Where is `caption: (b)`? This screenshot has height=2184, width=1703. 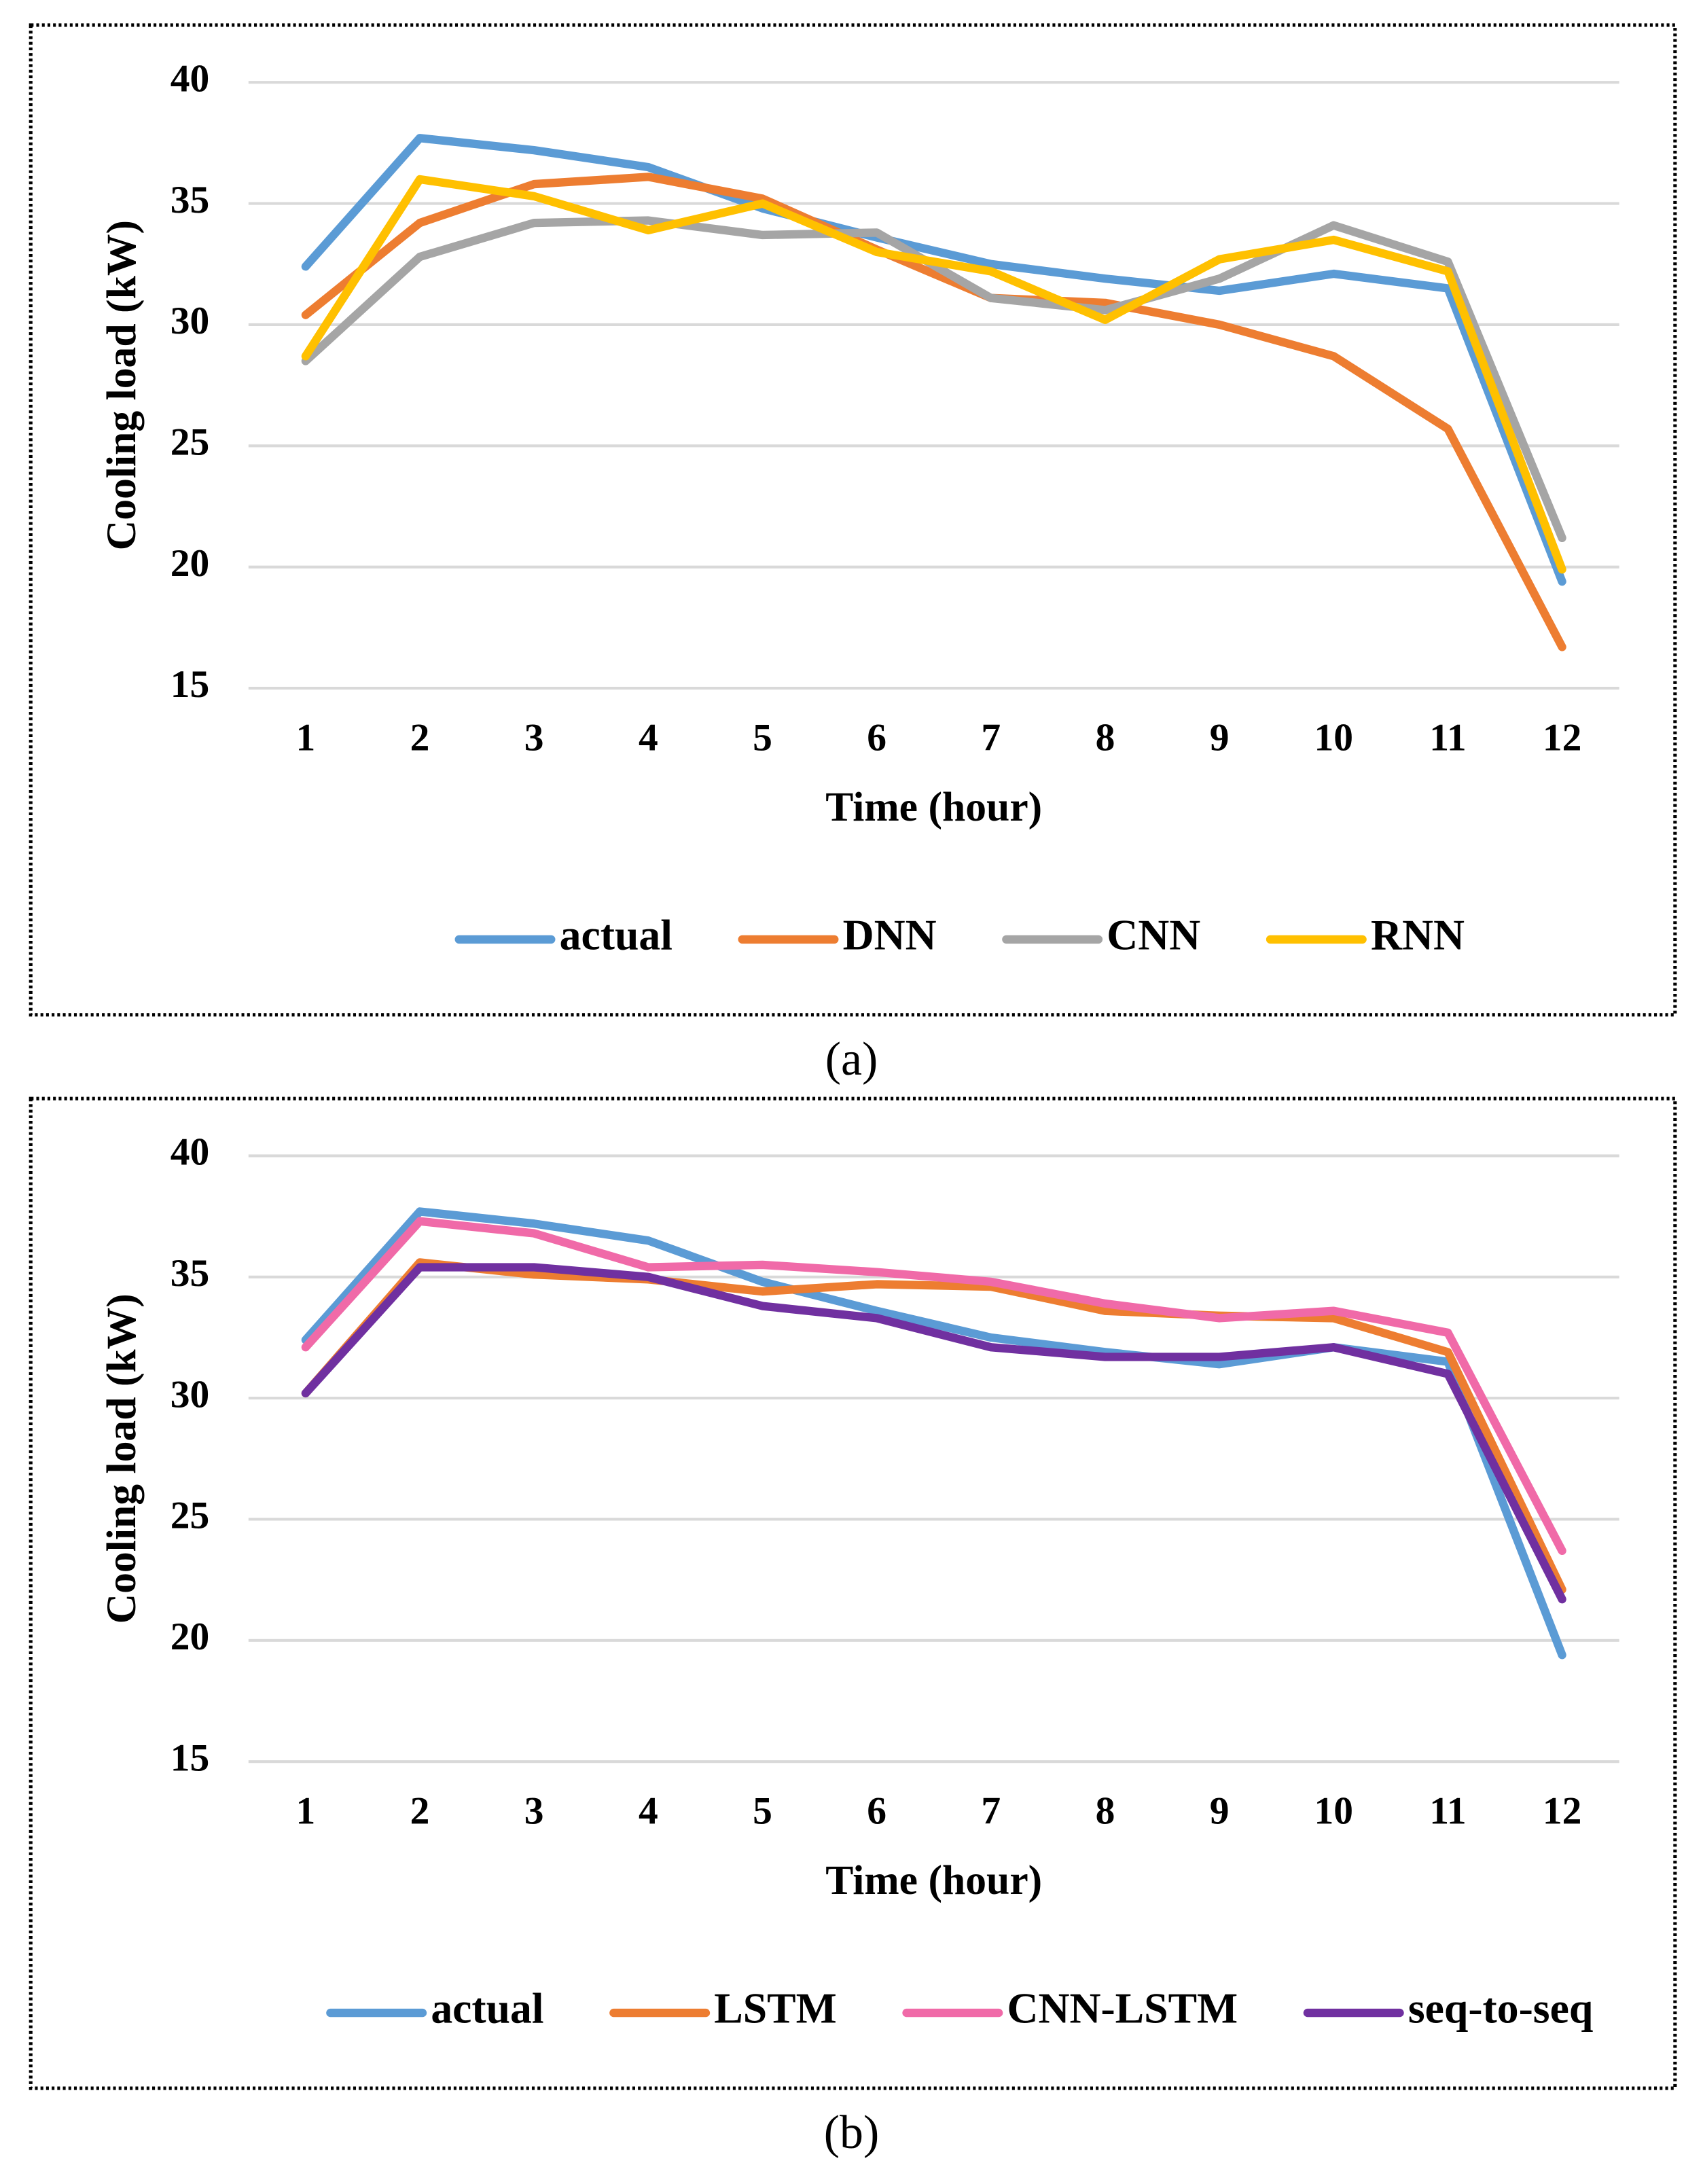 caption: (b) is located at coordinates (851, 2133).